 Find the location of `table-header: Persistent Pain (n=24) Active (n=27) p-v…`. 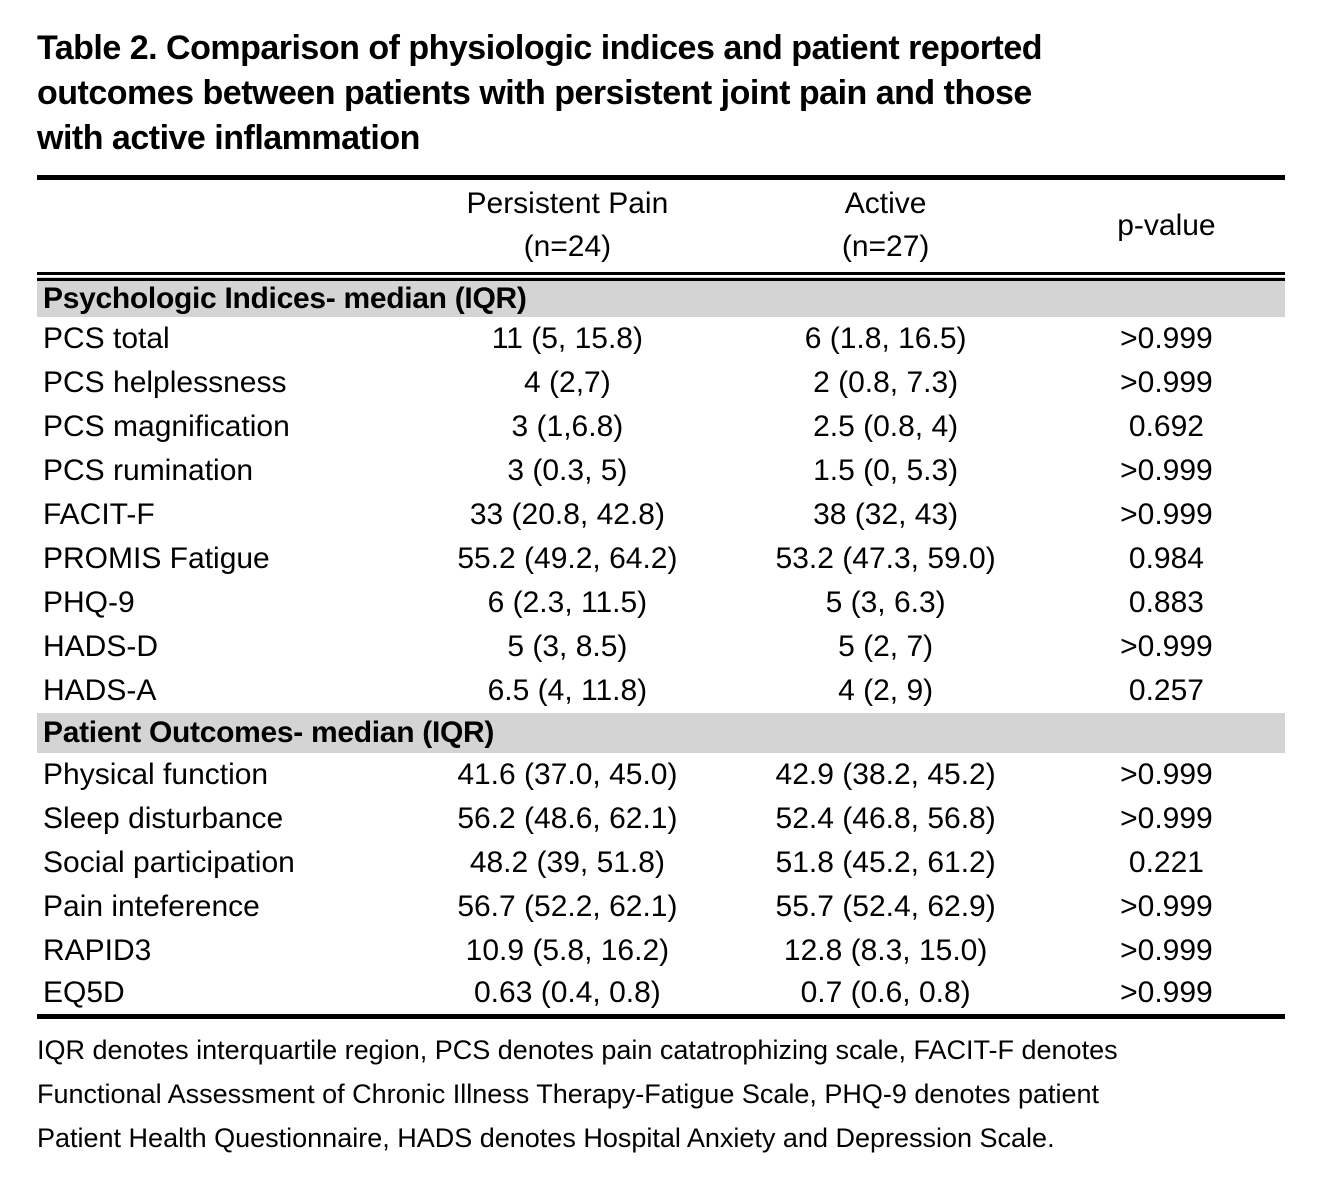

table-header: Persistent Pain (n=24) Active (n=27) p-v… is located at coordinates (661, 229).